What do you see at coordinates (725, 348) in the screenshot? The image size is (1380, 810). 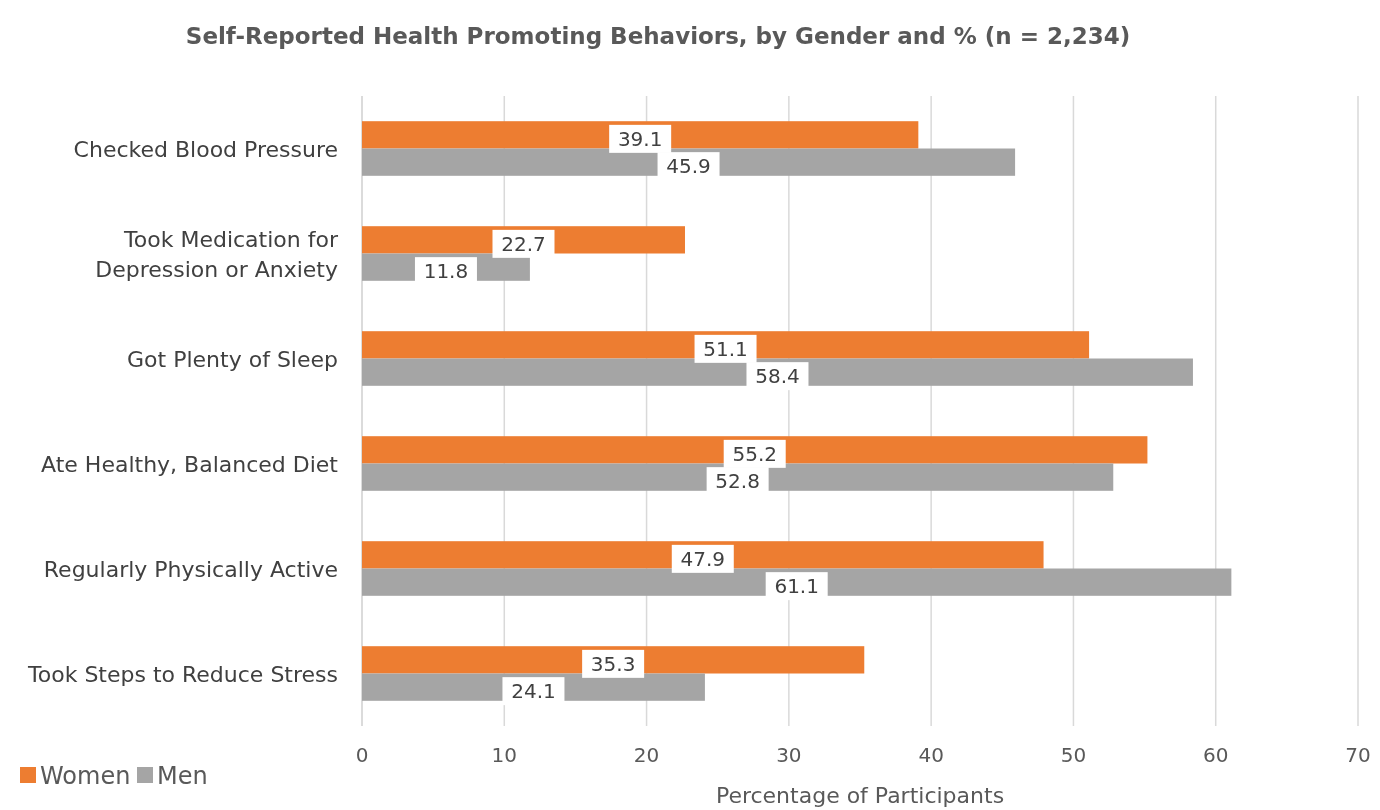 I see `data-label: 51.1` at bounding box center [725, 348].